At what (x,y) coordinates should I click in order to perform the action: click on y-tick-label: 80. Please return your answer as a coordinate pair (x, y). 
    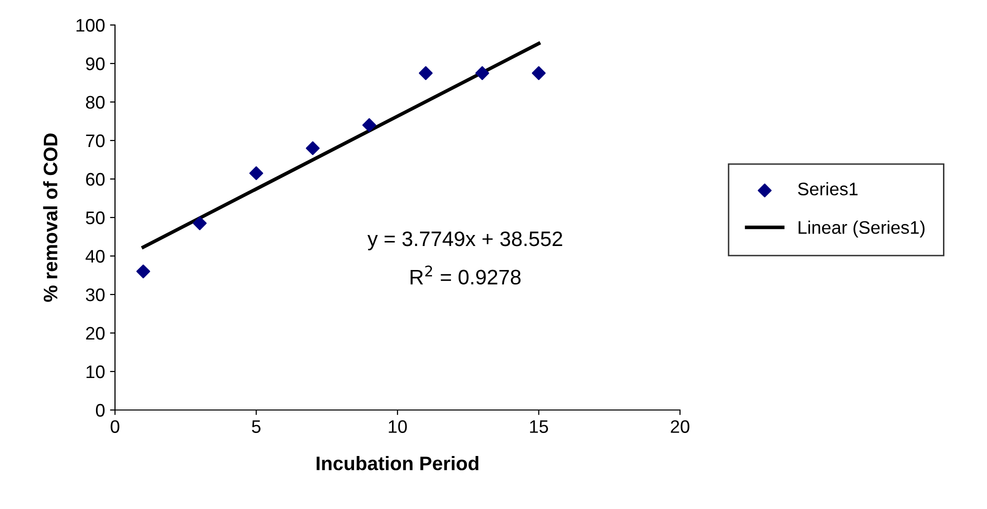
    Looking at the image, I should click on (95, 102).